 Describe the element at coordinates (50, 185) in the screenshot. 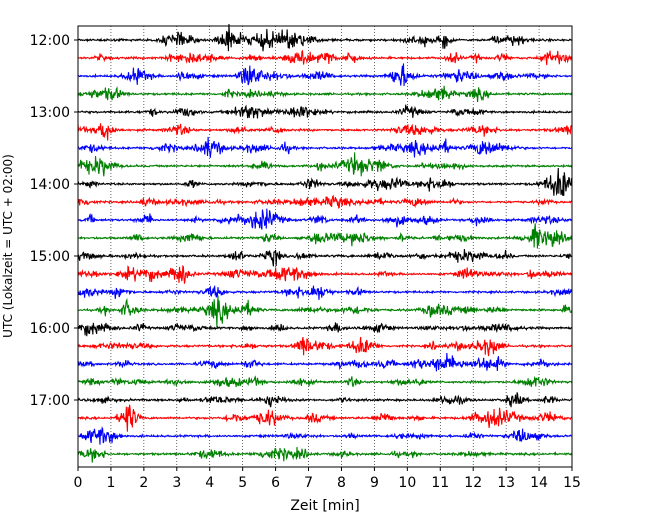

I see `y-tick-label: 14:00` at that location.